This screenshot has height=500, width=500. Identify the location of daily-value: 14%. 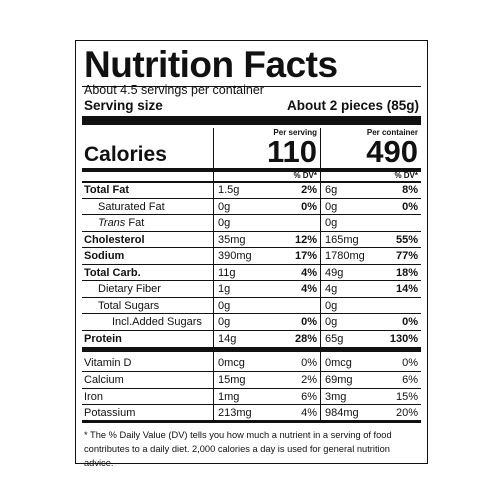
(406, 289).